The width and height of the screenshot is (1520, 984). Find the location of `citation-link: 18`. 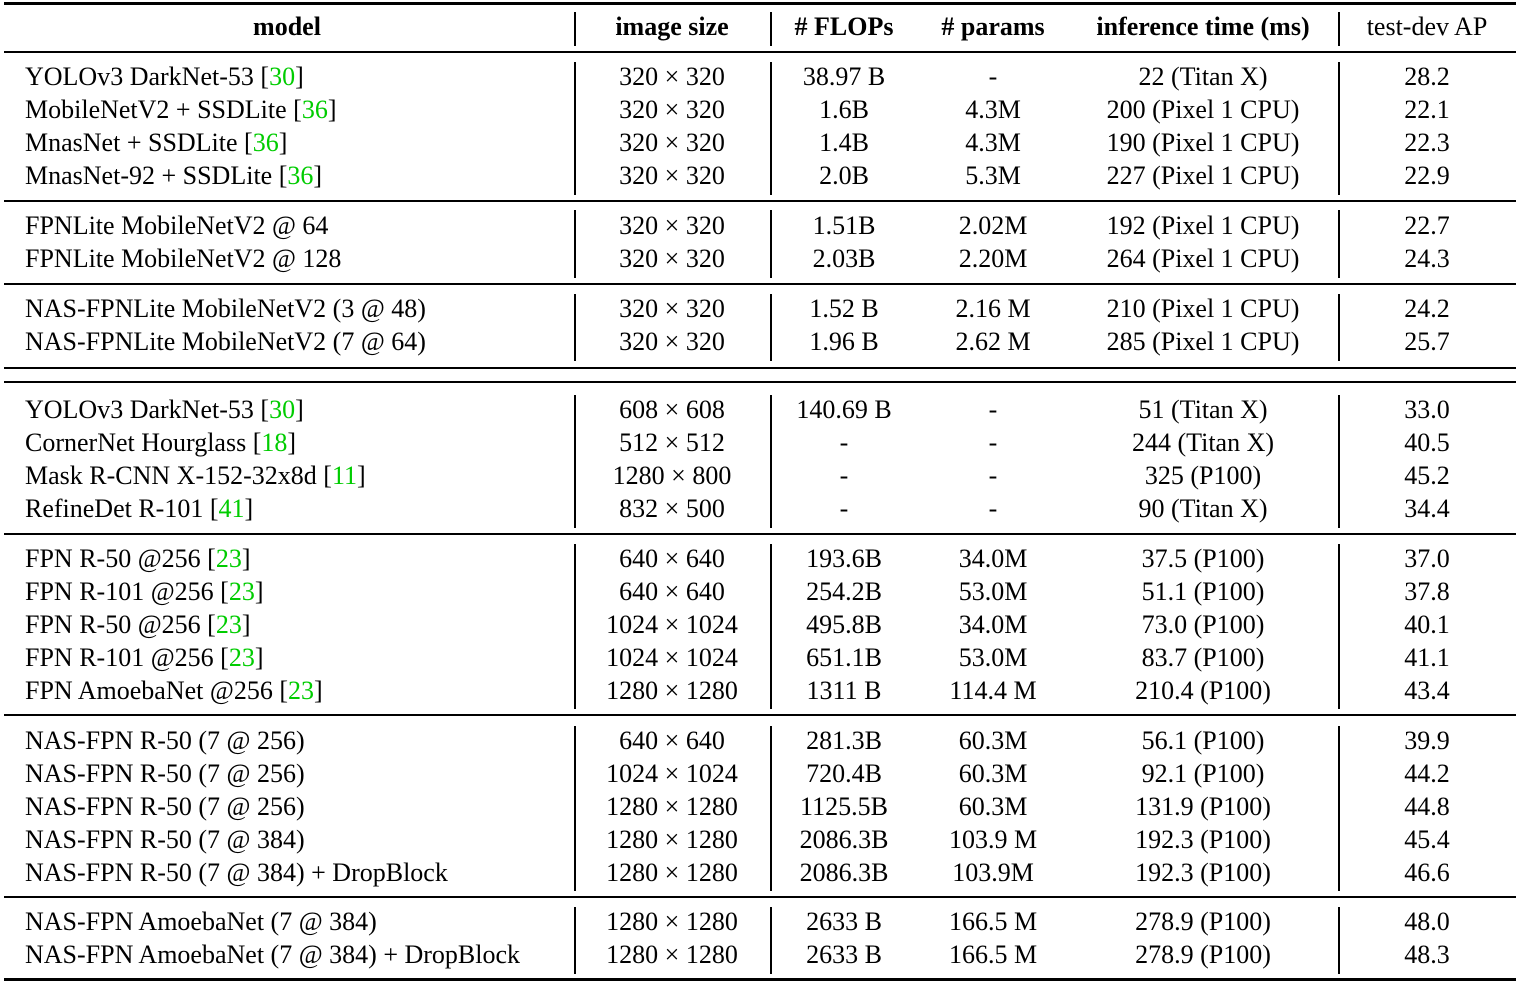

citation-link: 18 is located at coordinates (274, 442).